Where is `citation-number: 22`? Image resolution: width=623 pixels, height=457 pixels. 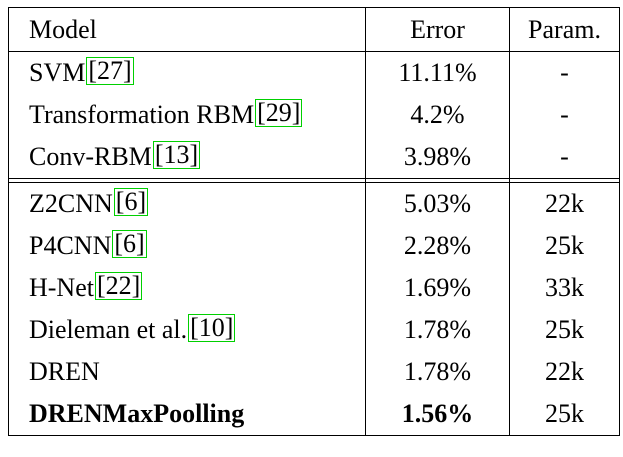
citation-number: 22 is located at coordinates (118, 285).